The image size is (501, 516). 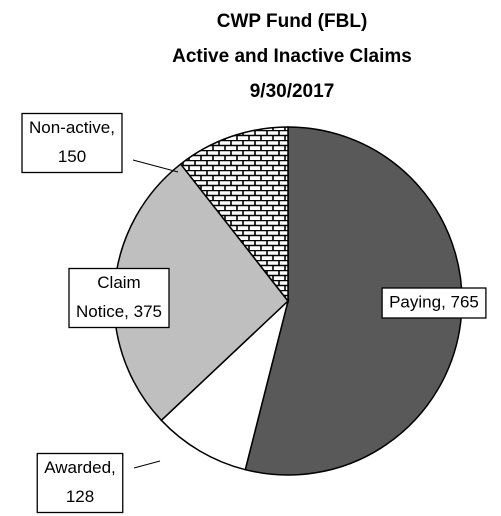 I want to click on data-label-text: Awarded,, so click(x=80, y=467).